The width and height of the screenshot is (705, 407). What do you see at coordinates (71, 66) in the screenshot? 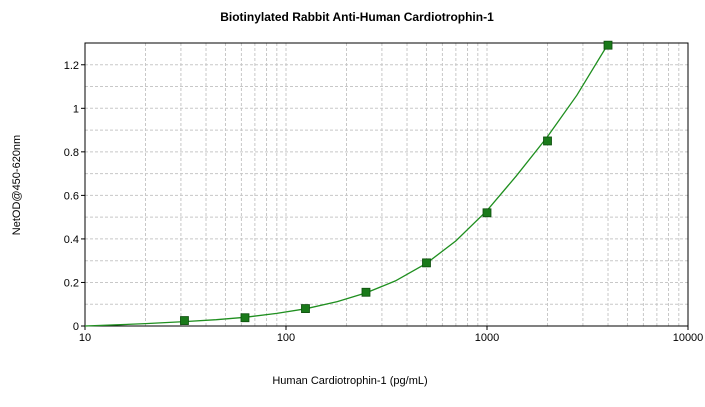
I see `y-tick-label: 1.2` at bounding box center [71, 66].